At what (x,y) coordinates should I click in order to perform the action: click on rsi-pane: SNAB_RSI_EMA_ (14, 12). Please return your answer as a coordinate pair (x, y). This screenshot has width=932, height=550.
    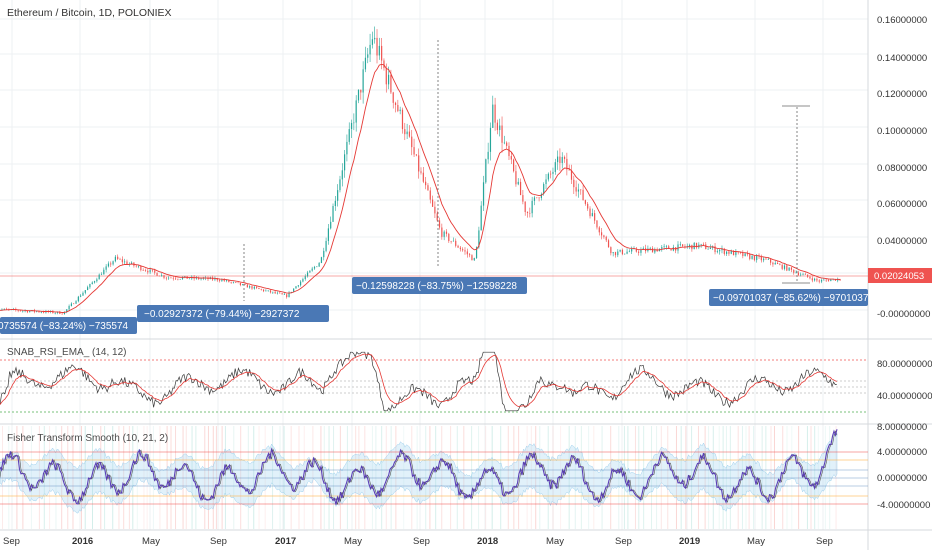
    Looking at the image, I should click on (434, 380).